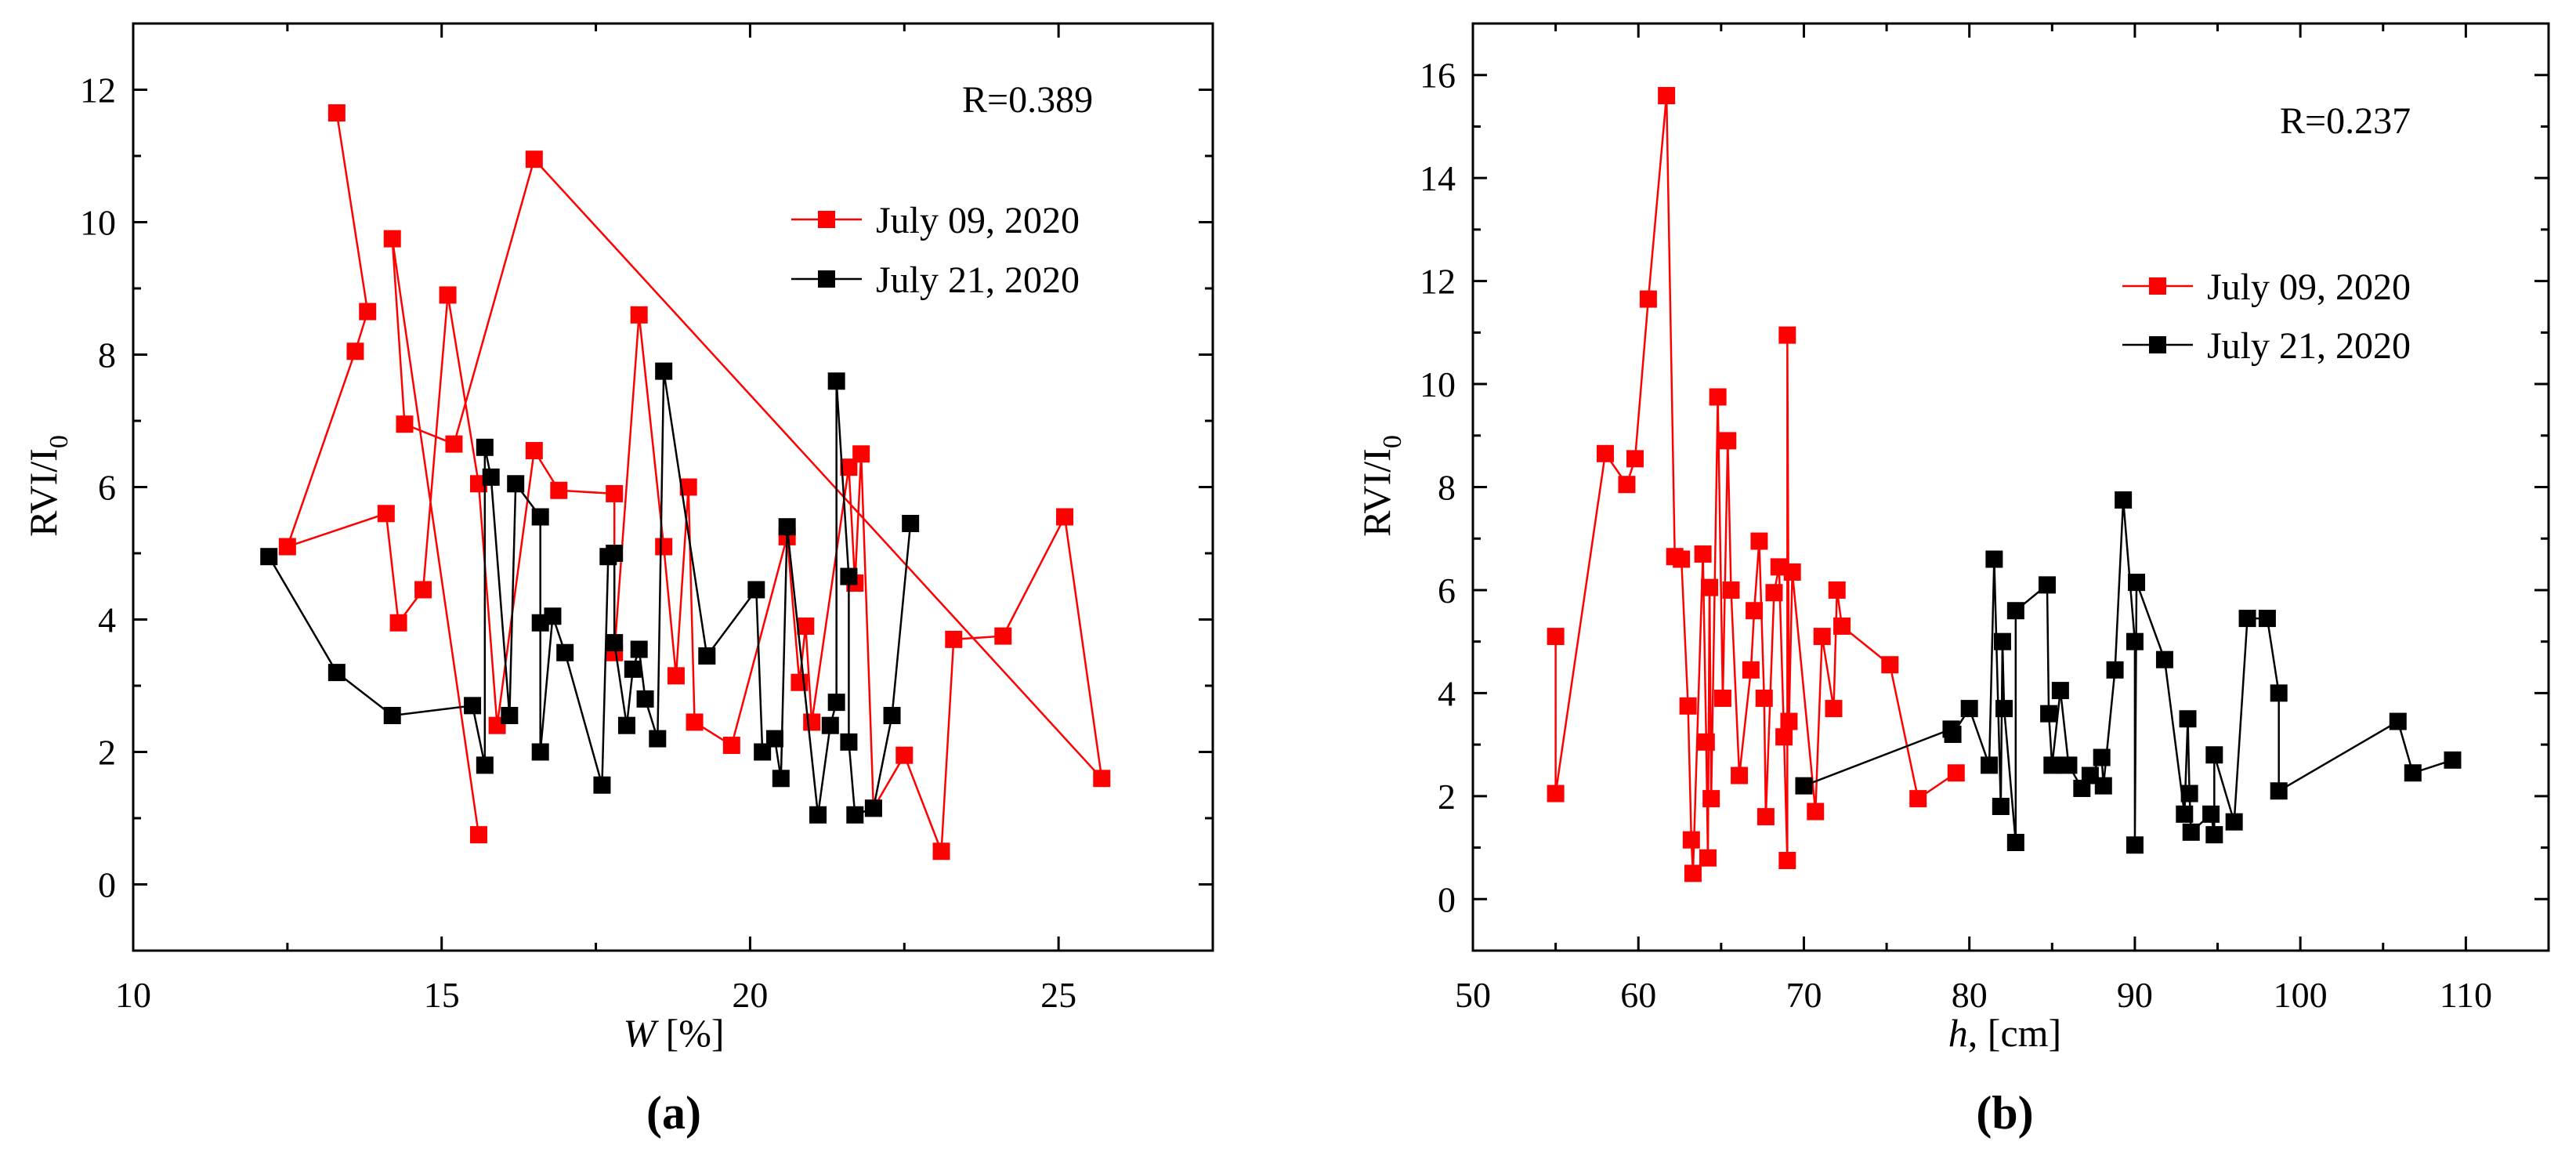  What do you see at coordinates (107, 885) in the screenshot?
I see `y-tick-label: 0` at bounding box center [107, 885].